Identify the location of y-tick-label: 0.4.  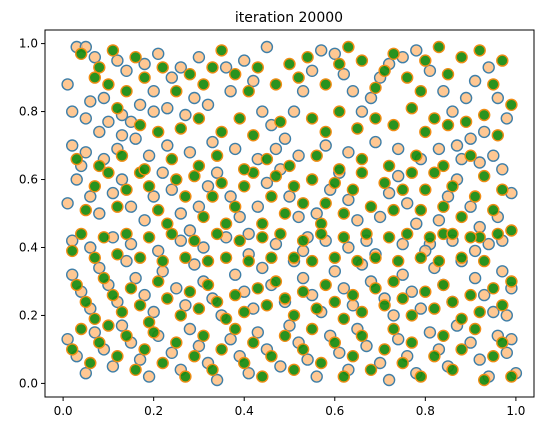
(28, 247).